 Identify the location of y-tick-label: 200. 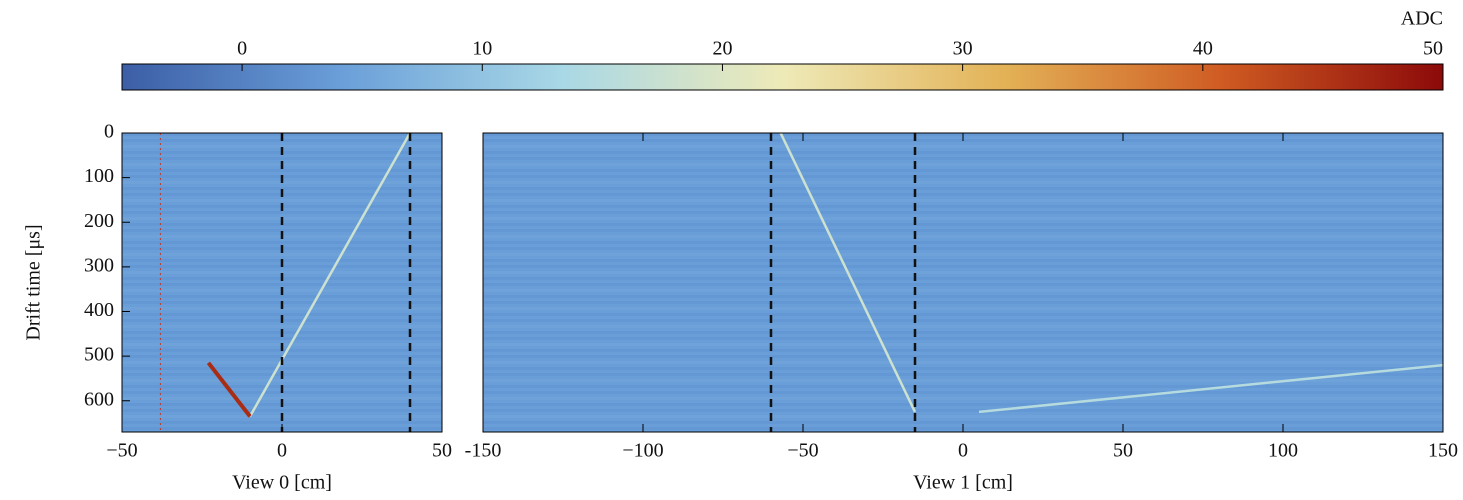
(99, 221).